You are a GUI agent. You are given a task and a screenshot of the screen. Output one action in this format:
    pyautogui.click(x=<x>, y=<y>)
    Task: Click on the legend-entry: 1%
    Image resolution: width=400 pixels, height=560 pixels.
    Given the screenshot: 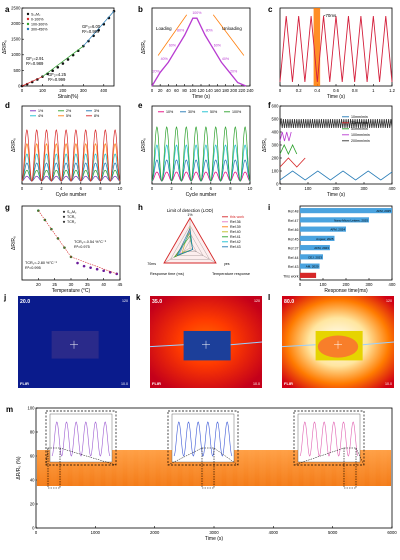 What is the action you would take?
    pyautogui.click(x=41, y=111)
    